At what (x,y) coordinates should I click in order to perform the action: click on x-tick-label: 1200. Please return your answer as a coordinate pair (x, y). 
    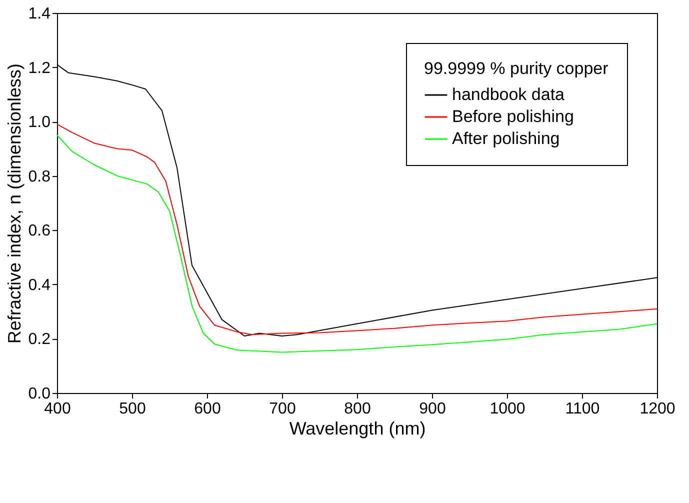
    Looking at the image, I should click on (658, 409).